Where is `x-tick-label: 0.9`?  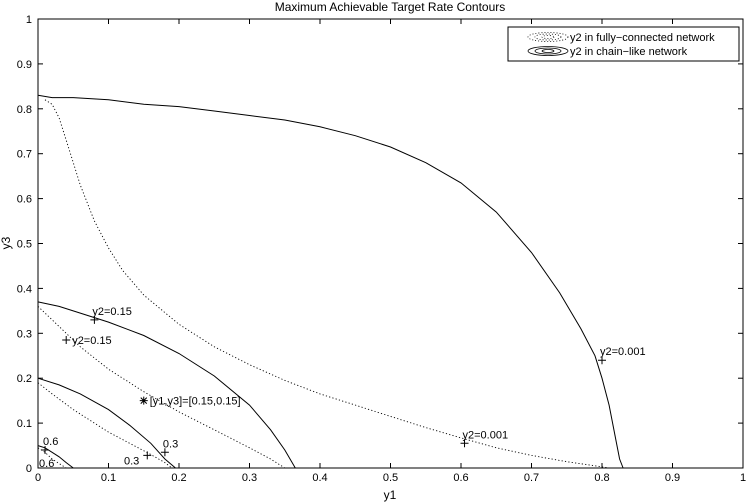 x-tick-label: 0.9 is located at coordinates (672, 478).